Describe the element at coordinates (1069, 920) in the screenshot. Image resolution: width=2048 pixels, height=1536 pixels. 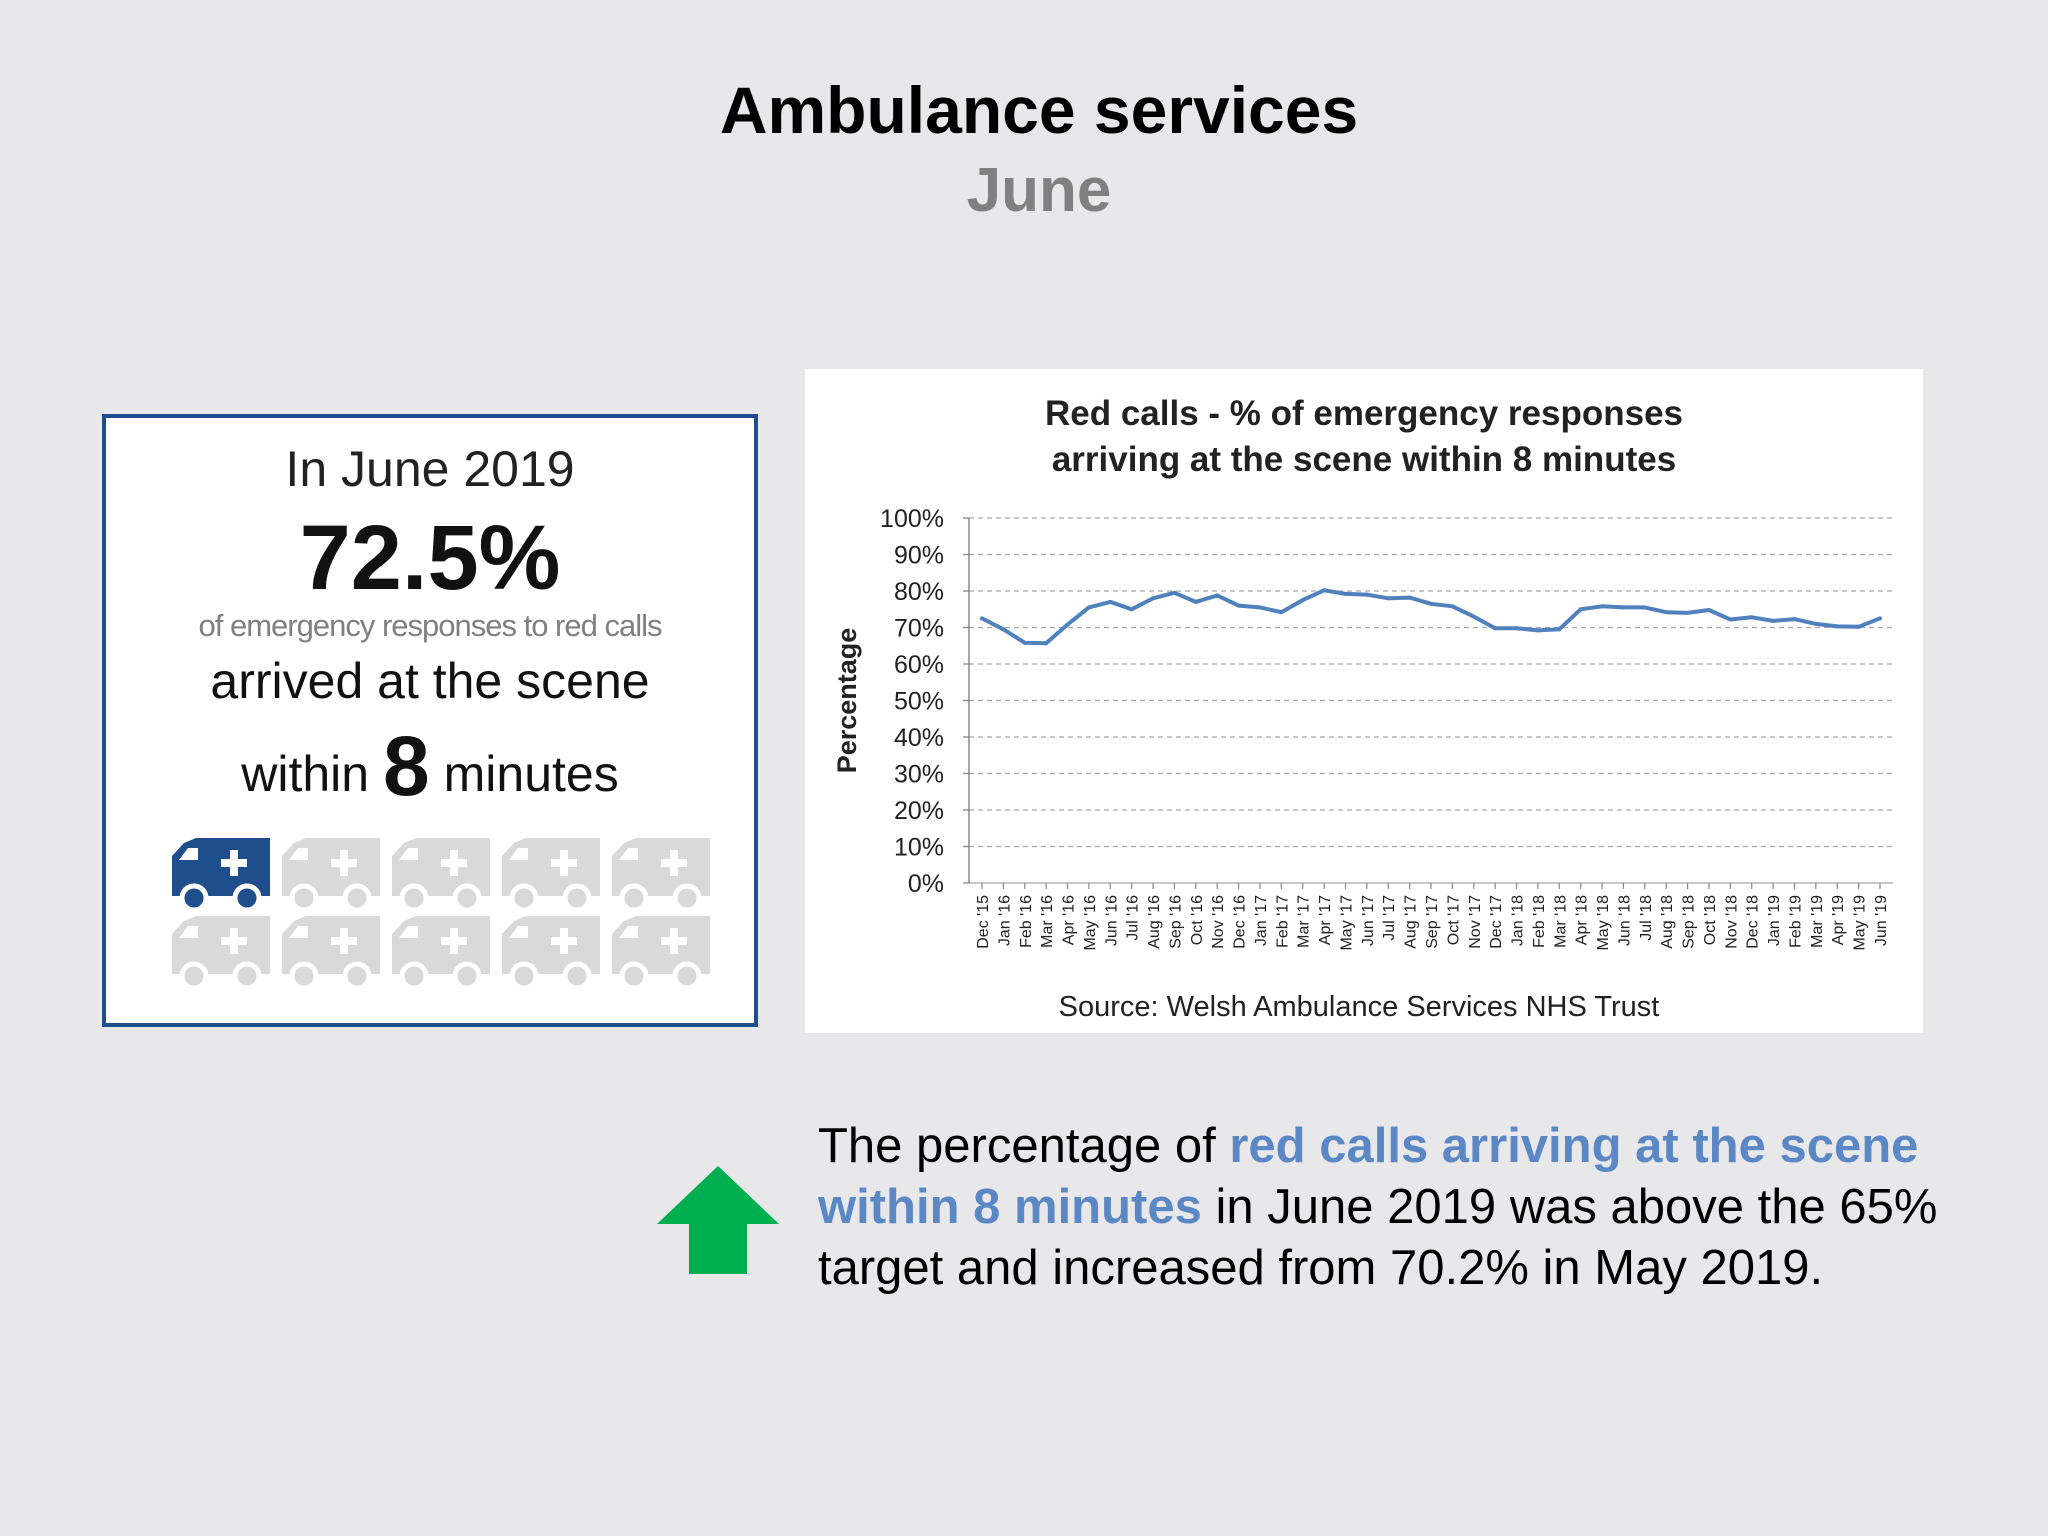
I see `x-tick-label: Apr '16` at that location.